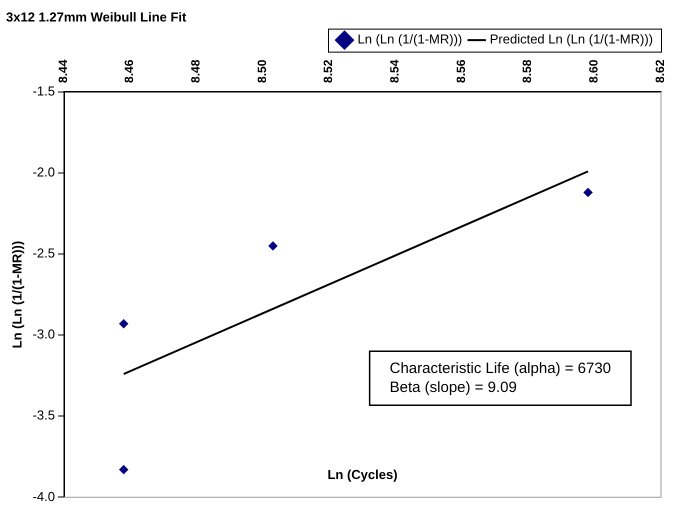 This screenshot has height=508, width=673. Describe the element at coordinates (43, 253) in the screenshot. I see `y-tick-label: -2.5` at that location.